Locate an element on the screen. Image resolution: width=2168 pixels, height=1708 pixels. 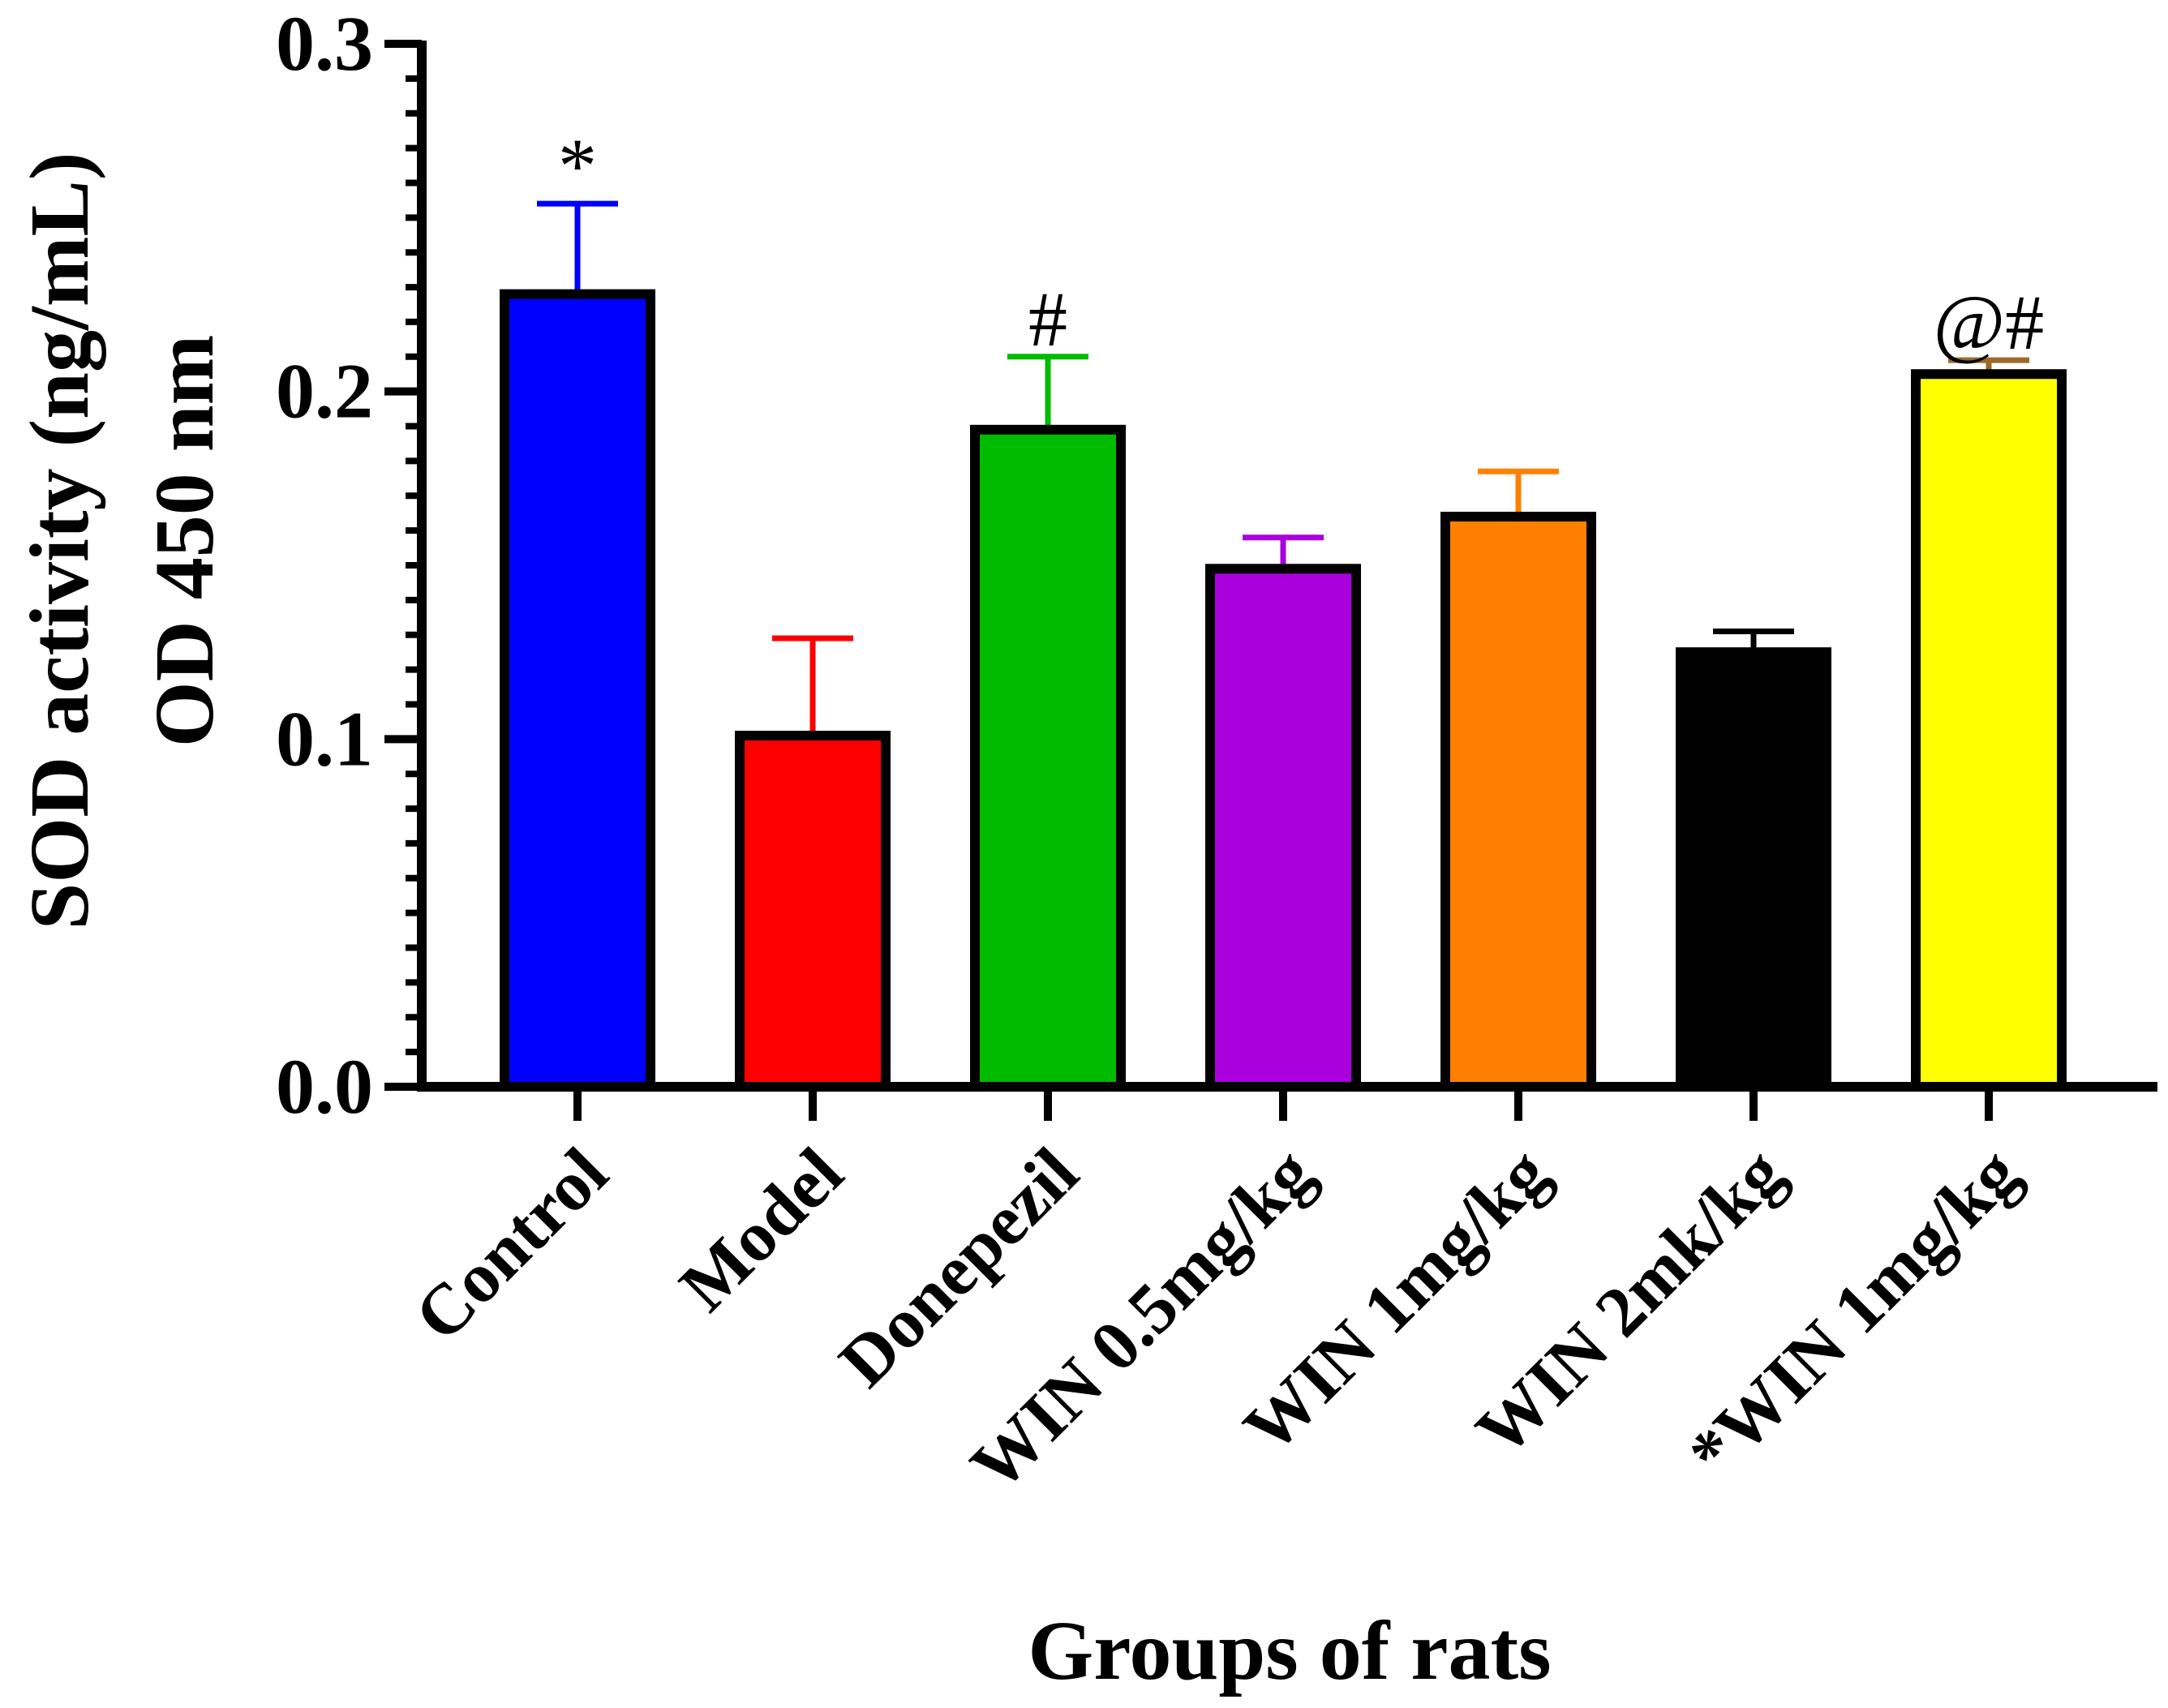
y-tick-label: 0.1 is located at coordinates (324, 738).